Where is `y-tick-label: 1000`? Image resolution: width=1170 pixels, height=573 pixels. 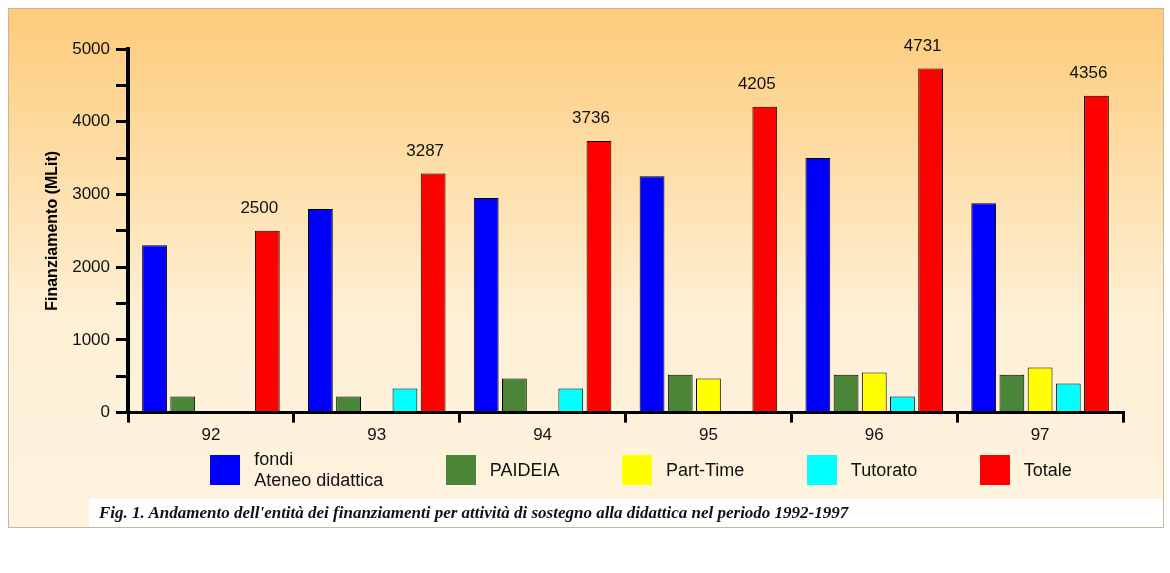
y-tick-label: 1000 is located at coordinates (91, 339).